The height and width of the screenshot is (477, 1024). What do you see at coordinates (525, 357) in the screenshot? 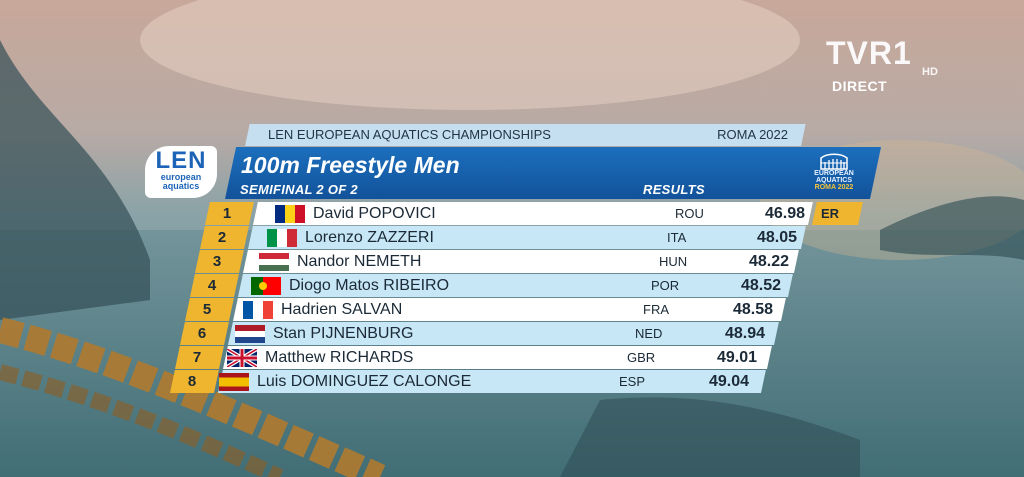
I see `table-row: 7 Matthew RICHARDS GBR 49.01` at bounding box center [525, 357].